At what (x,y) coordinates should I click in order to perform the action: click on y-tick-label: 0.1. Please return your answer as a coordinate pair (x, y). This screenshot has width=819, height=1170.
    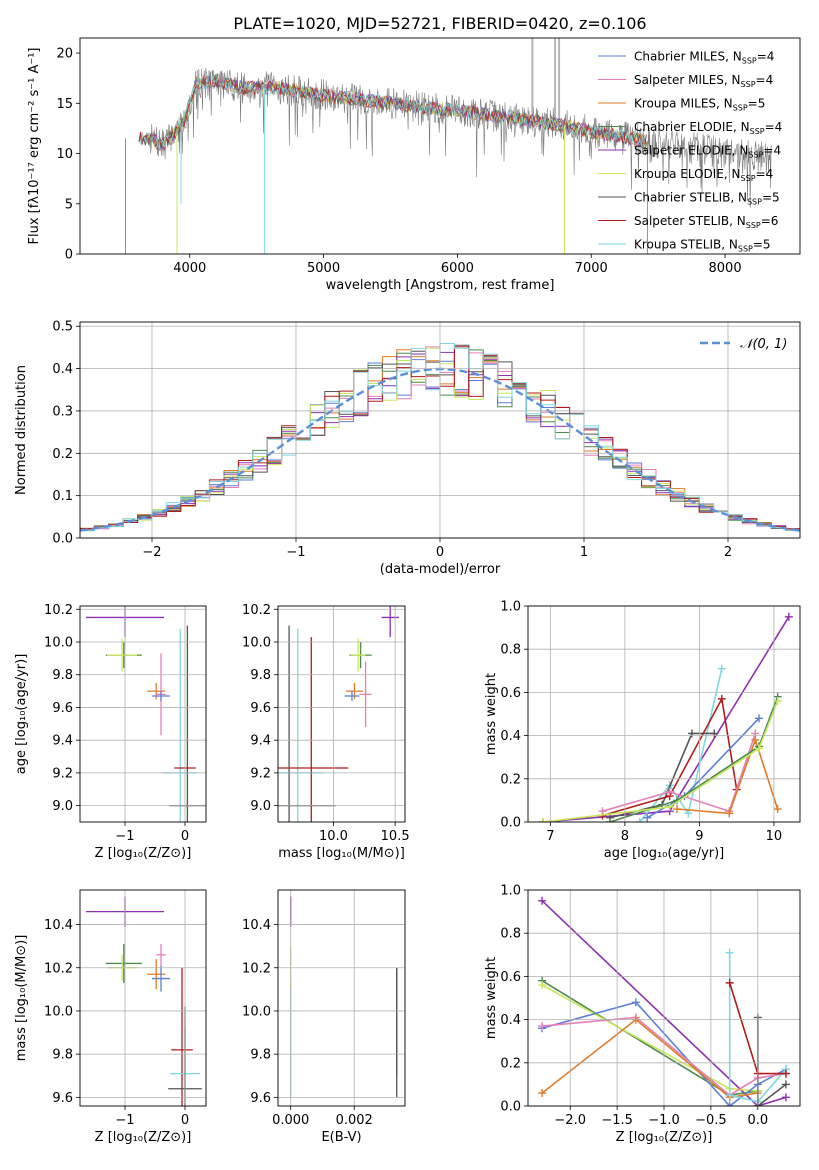
    Looking at the image, I should click on (62, 496).